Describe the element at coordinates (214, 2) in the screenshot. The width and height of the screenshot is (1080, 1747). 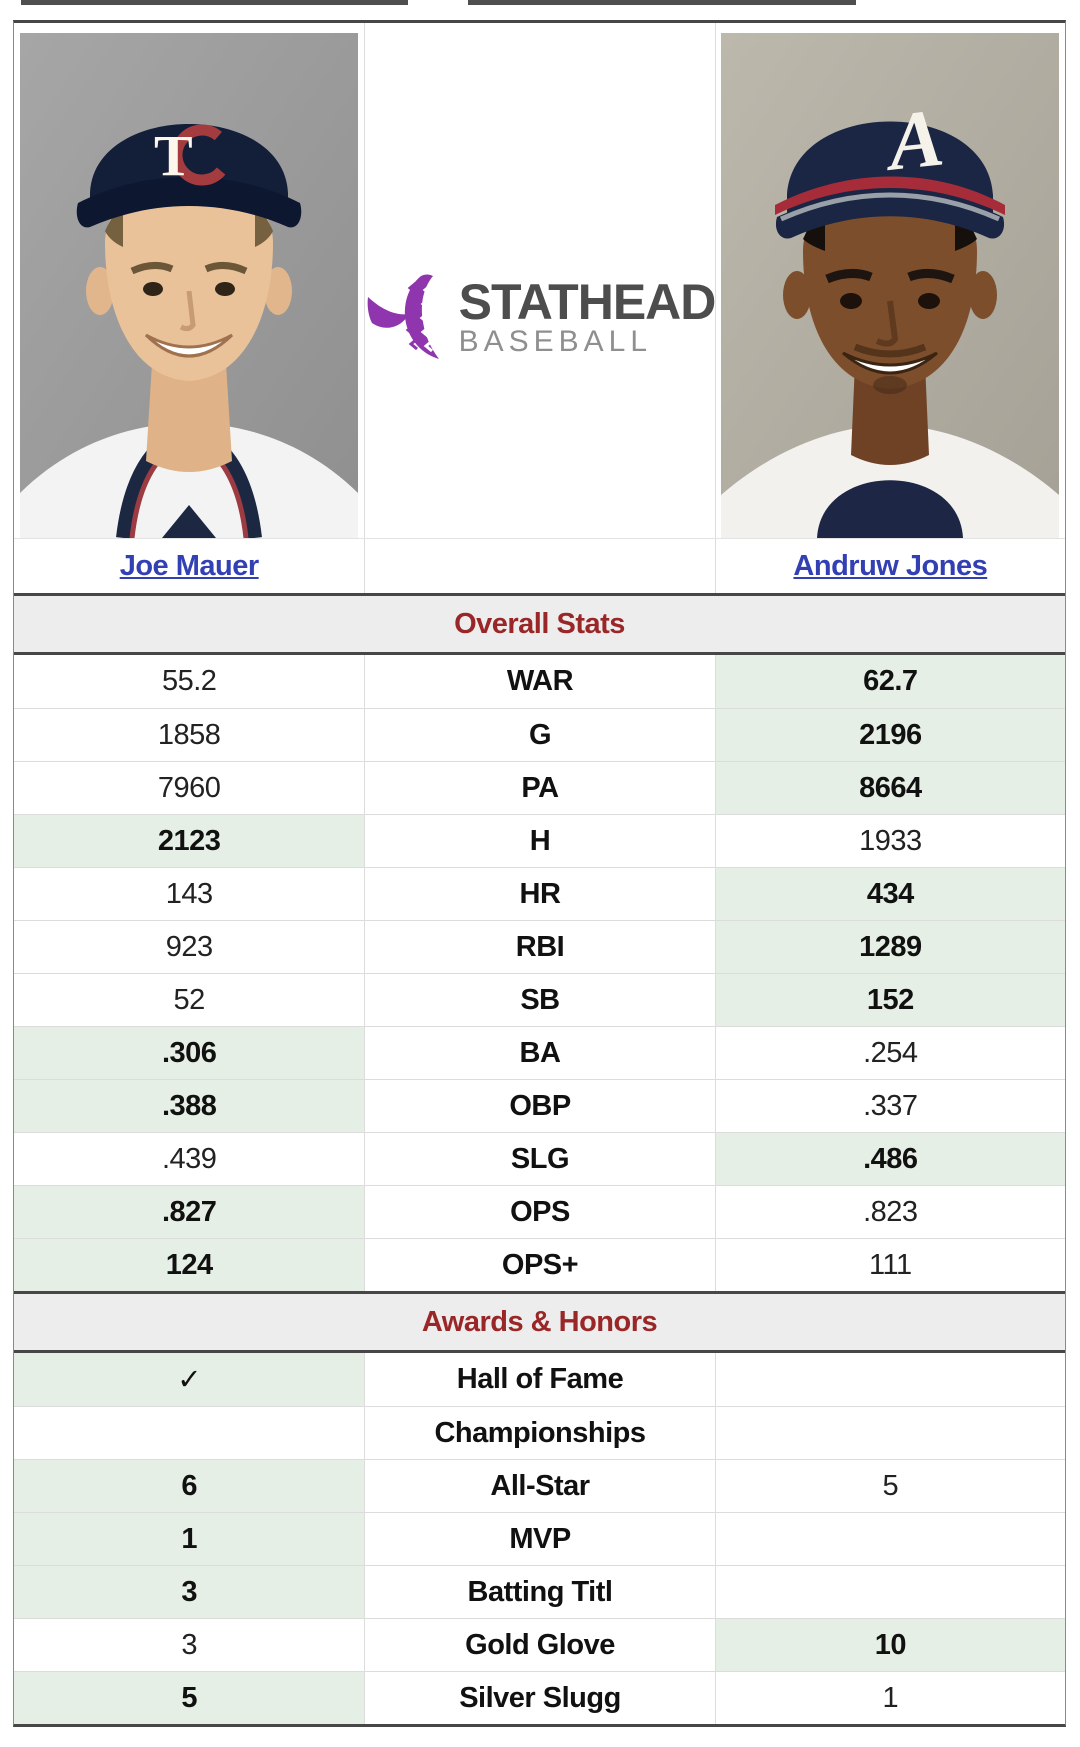
I see `top-rule-left` at that location.